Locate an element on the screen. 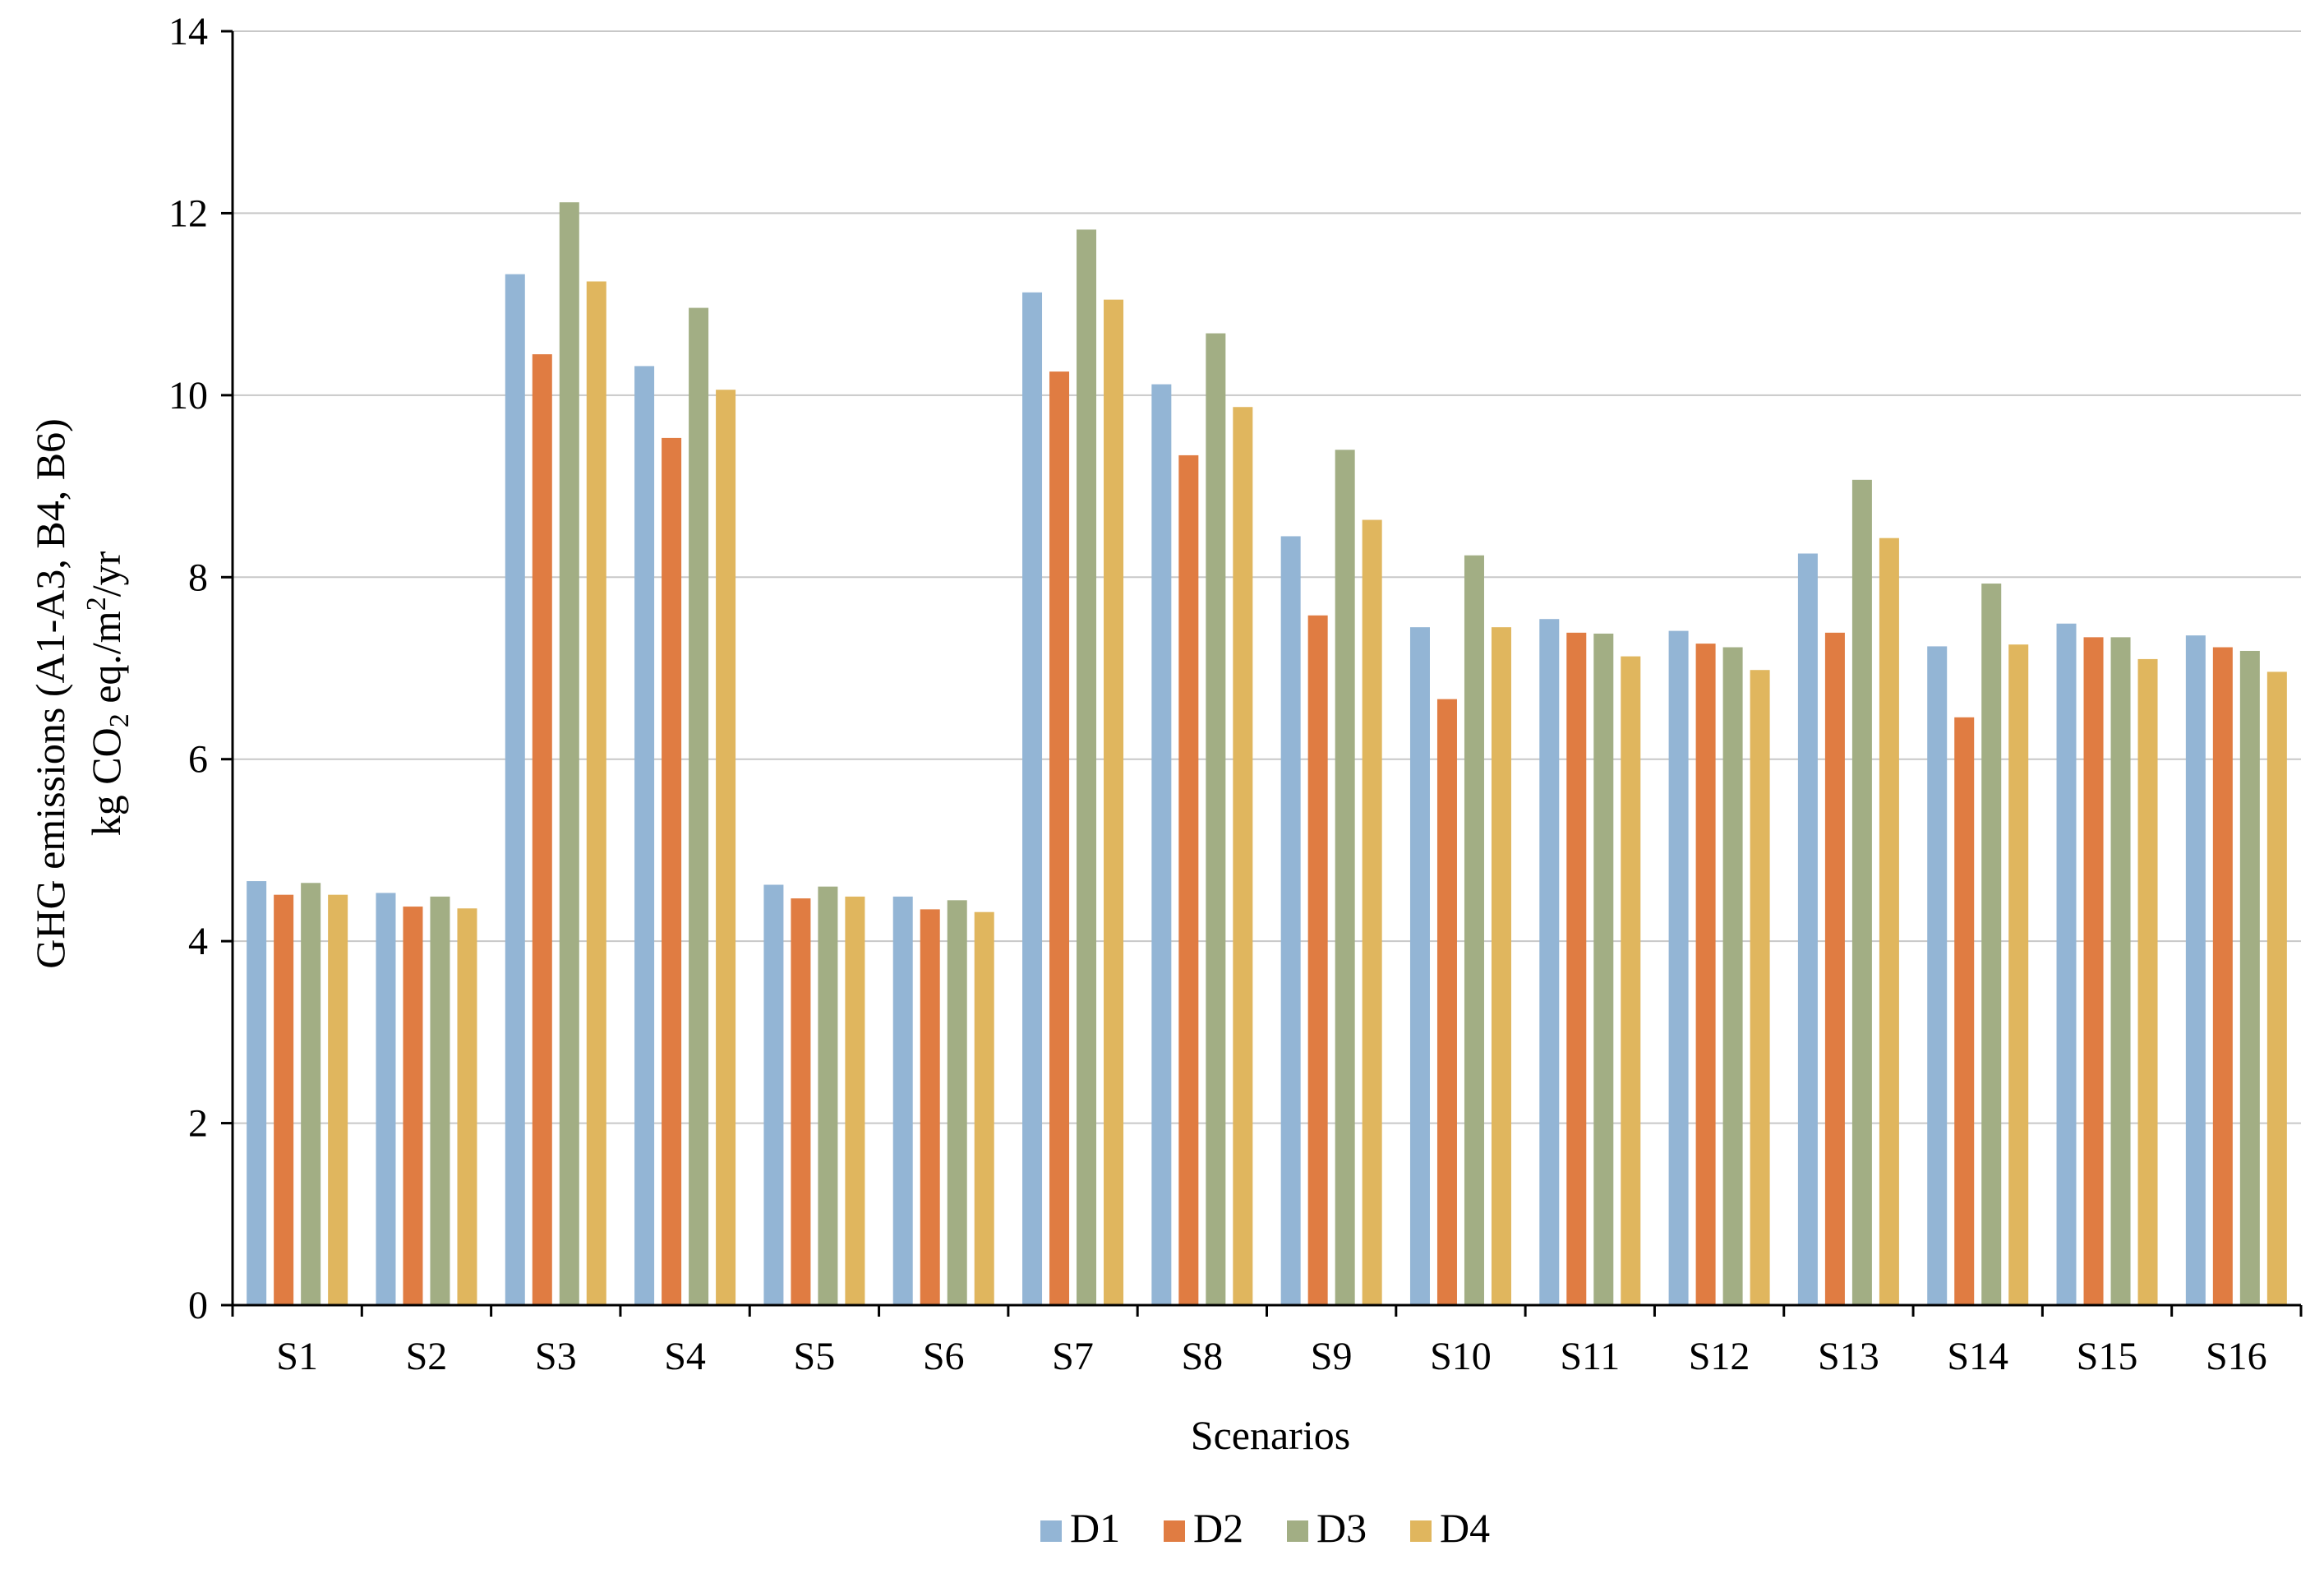 The height and width of the screenshot is (1578, 2324). bar-D4-S4 is located at coordinates (726, 847).